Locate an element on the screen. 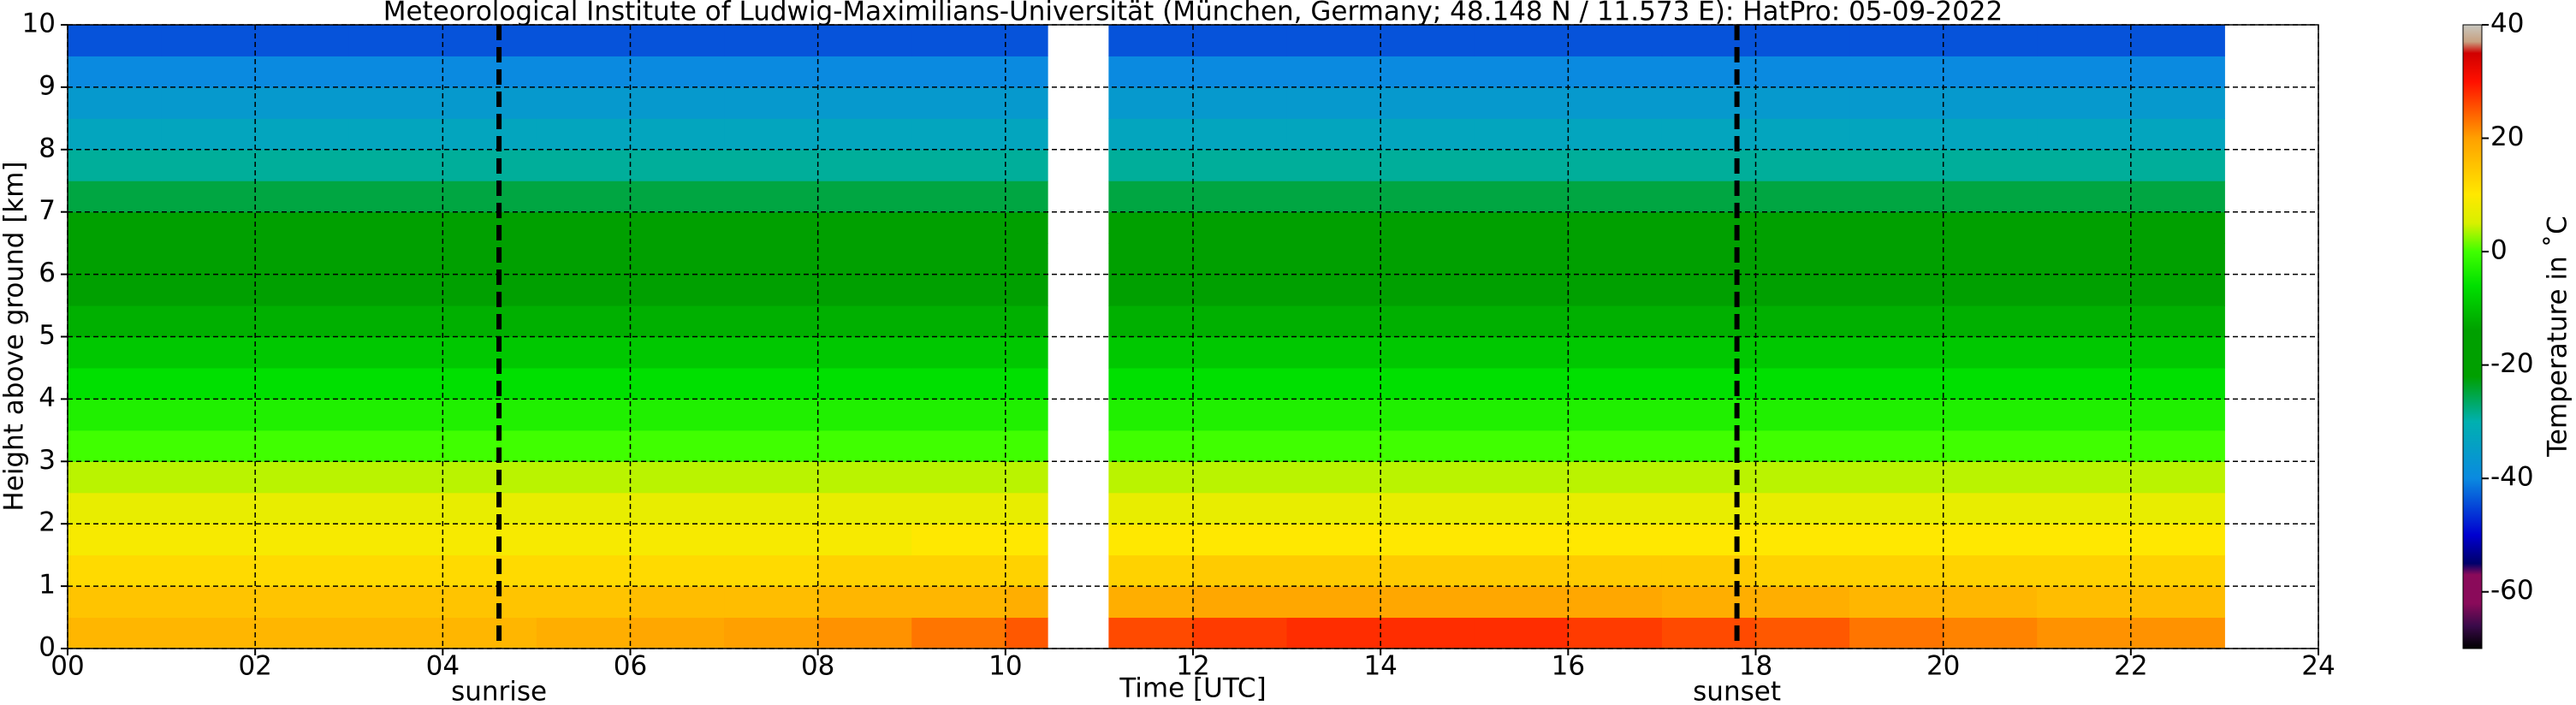  x-tick-label: 08 is located at coordinates (817, 666).